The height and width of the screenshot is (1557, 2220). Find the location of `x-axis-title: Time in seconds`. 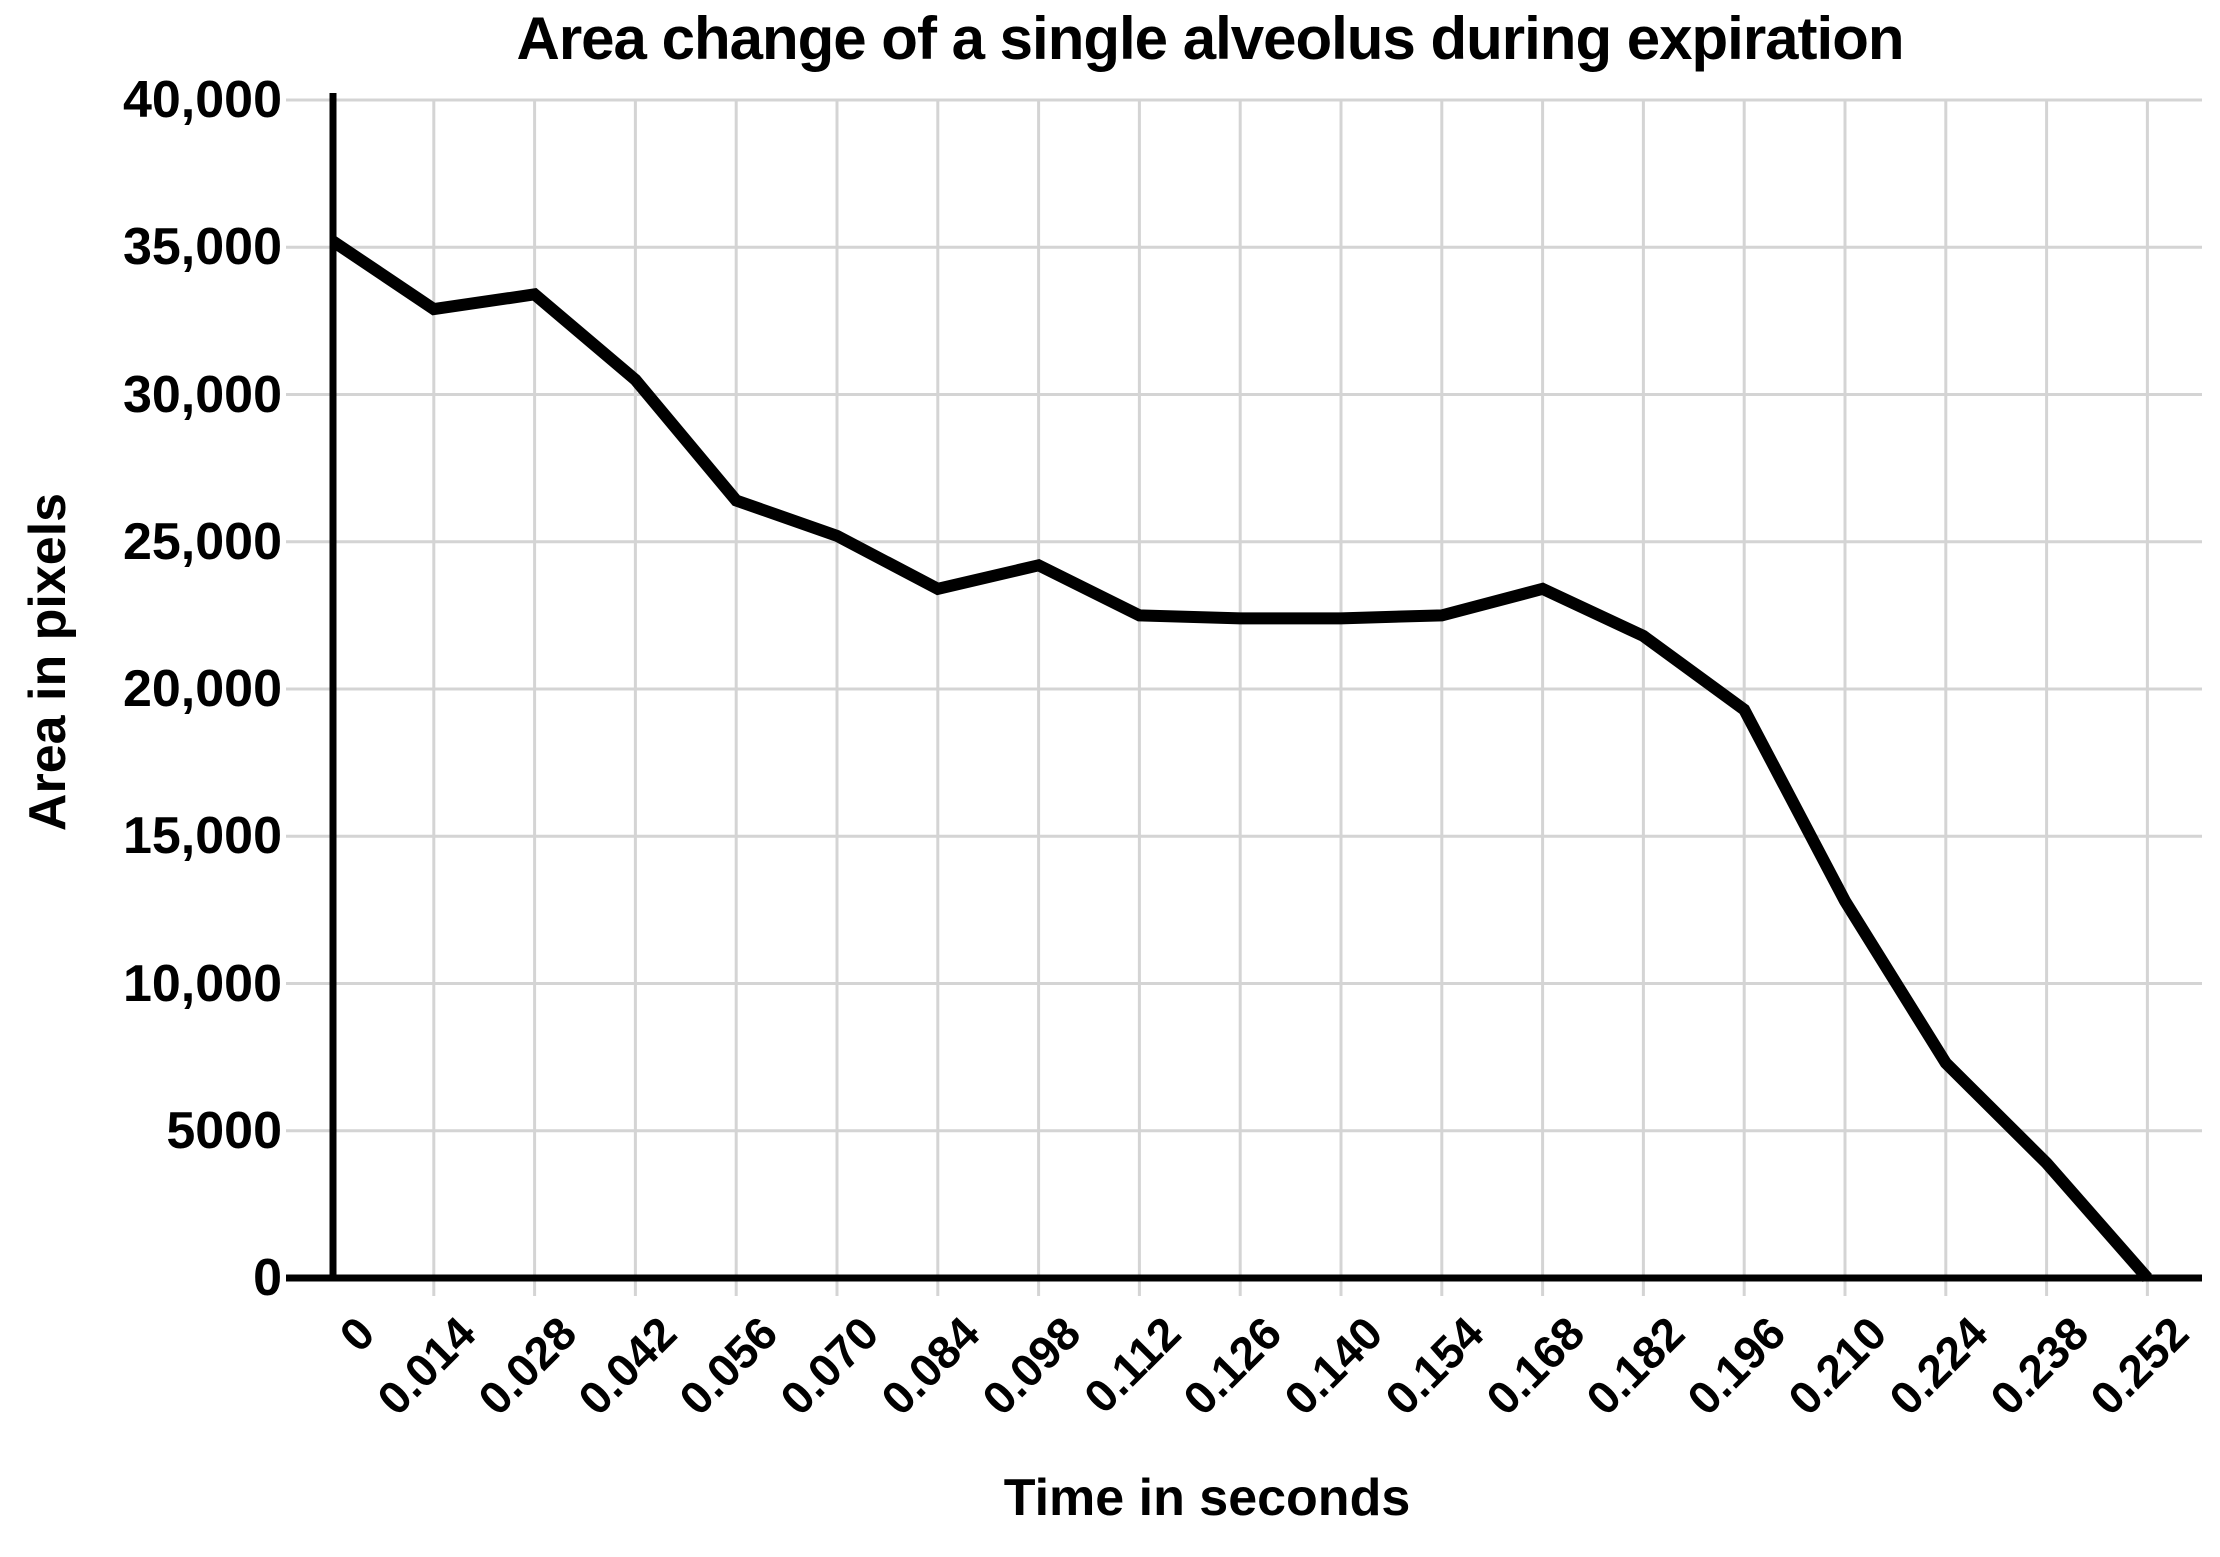

x-axis-title: Time in seconds is located at coordinates (1207, 1498).